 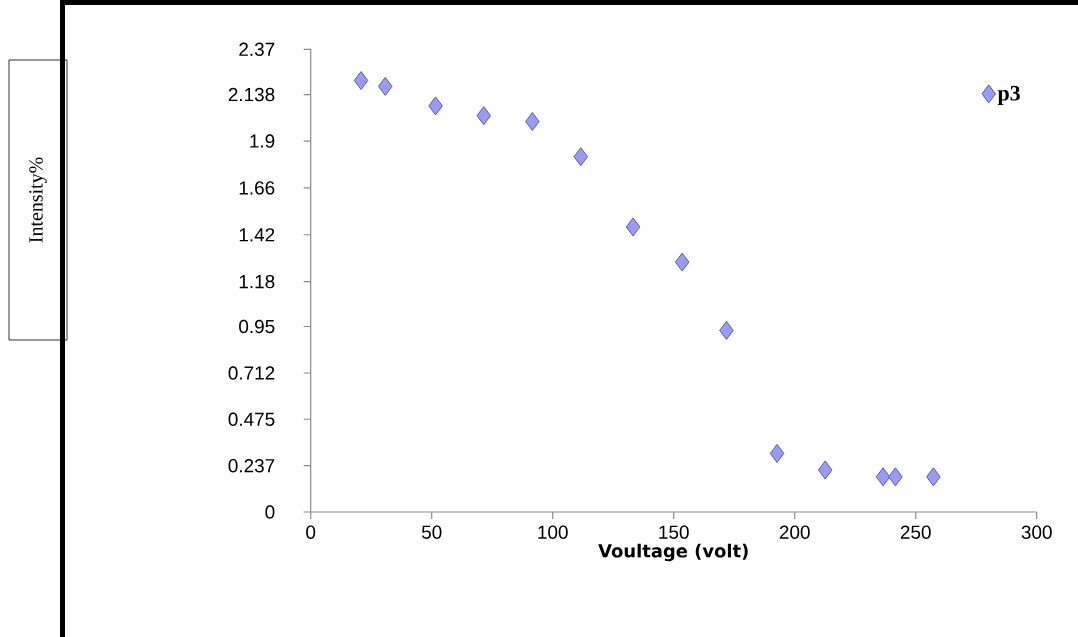 I want to click on x-tick-label: 50, so click(x=431, y=532).